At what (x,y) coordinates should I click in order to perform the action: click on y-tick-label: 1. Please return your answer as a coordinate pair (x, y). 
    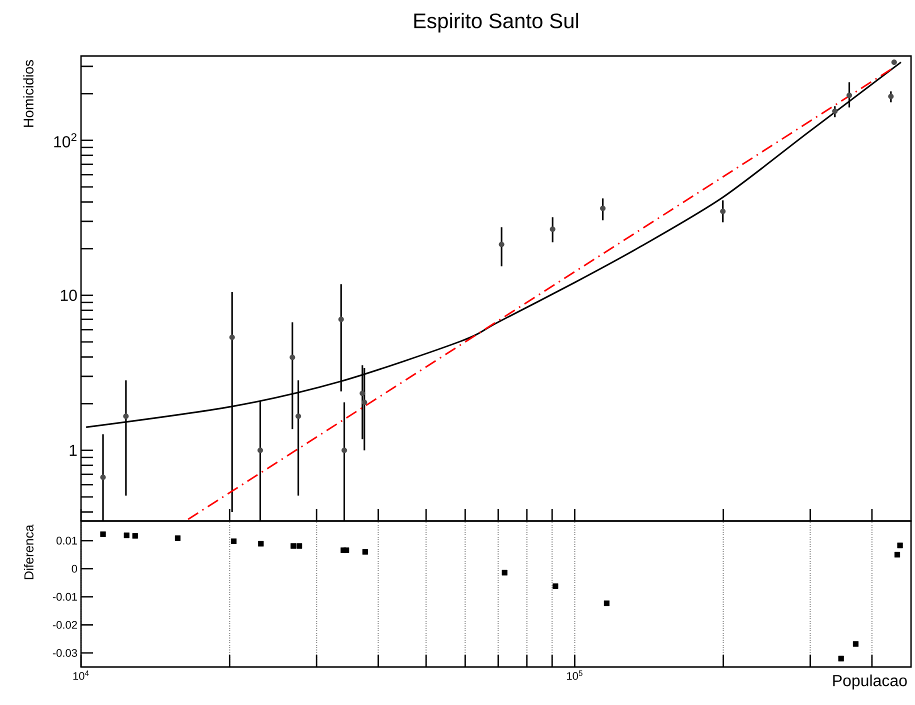
    Looking at the image, I should click on (73, 450).